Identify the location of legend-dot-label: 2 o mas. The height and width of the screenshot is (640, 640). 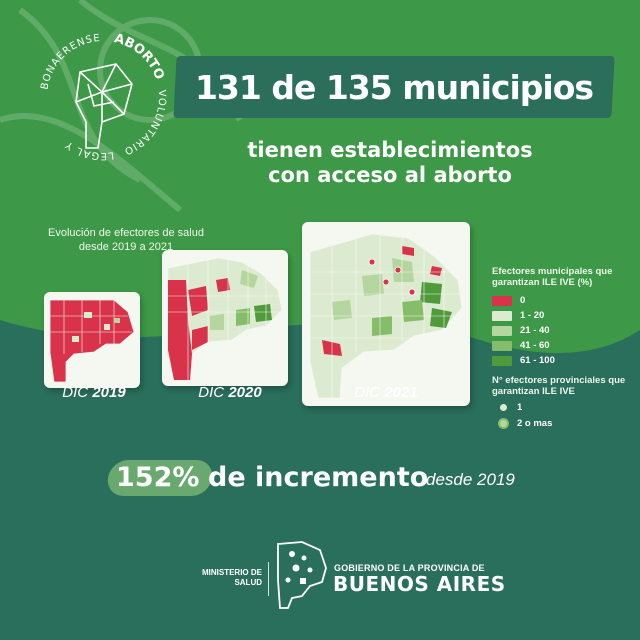
(535, 423).